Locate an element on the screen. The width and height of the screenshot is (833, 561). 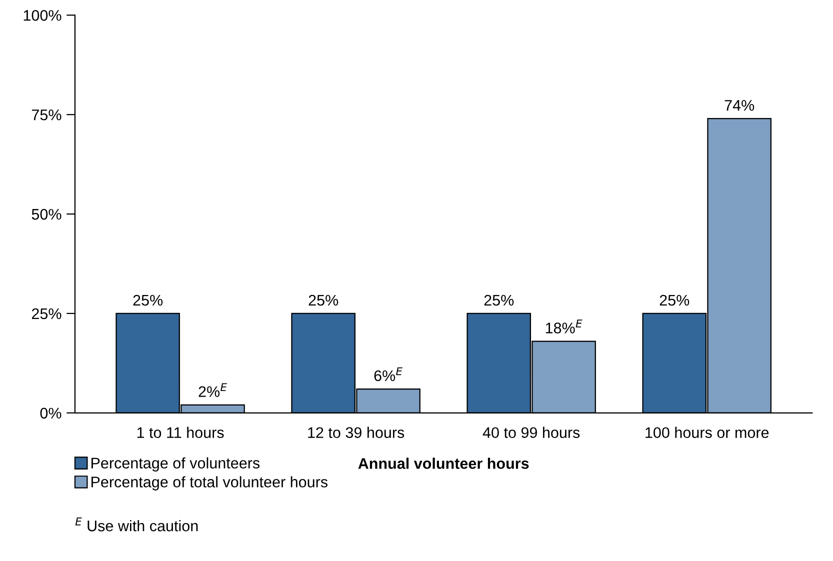
x-axis-title: Annual volunteer hours is located at coordinates (443, 463).